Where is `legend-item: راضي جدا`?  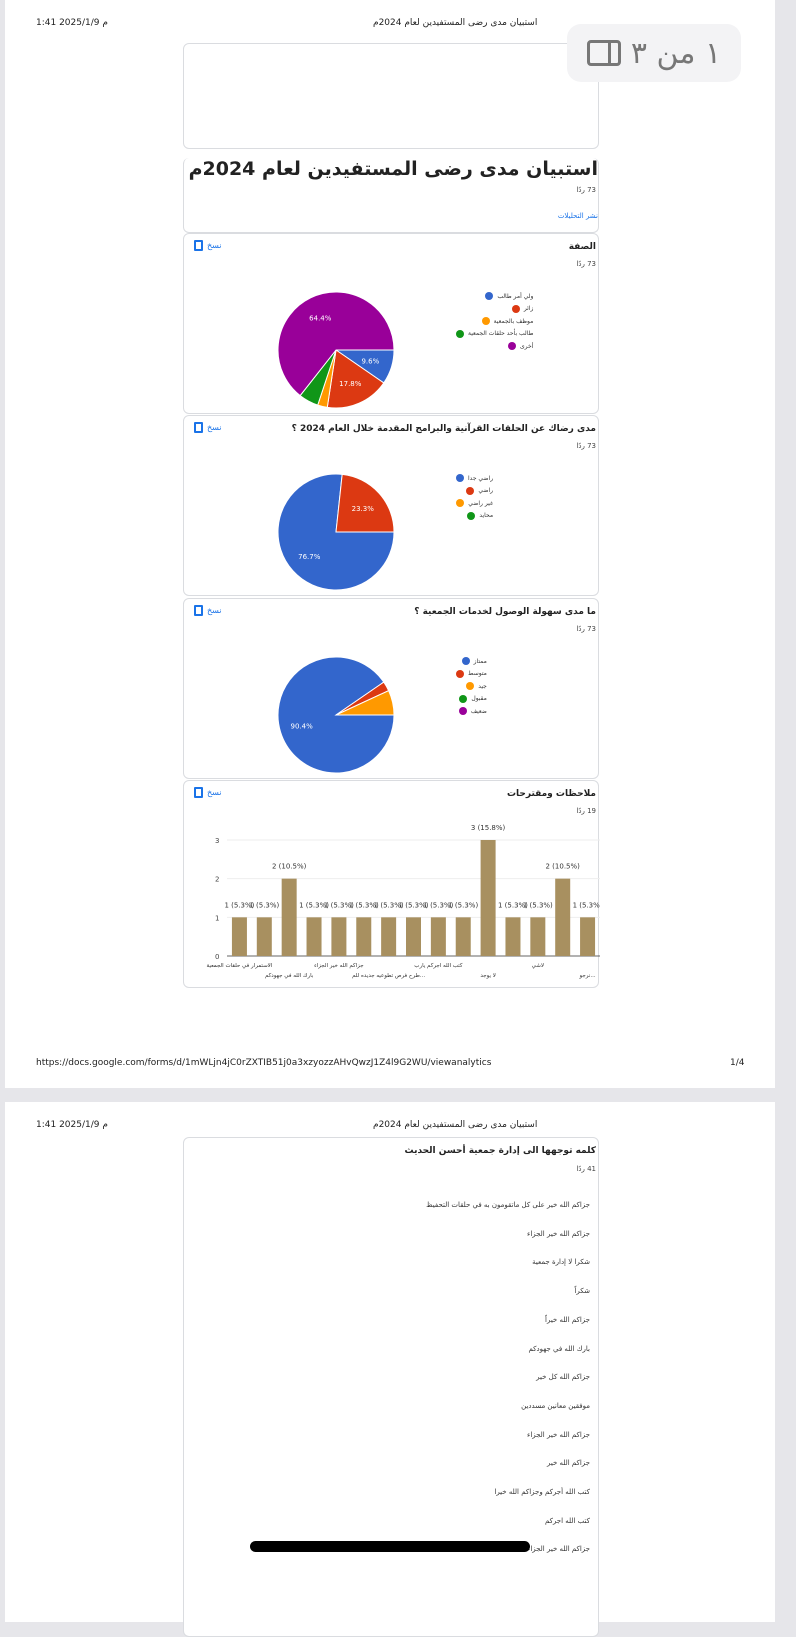 legend-item: راضي جدا is located at coordinates (474, 478).